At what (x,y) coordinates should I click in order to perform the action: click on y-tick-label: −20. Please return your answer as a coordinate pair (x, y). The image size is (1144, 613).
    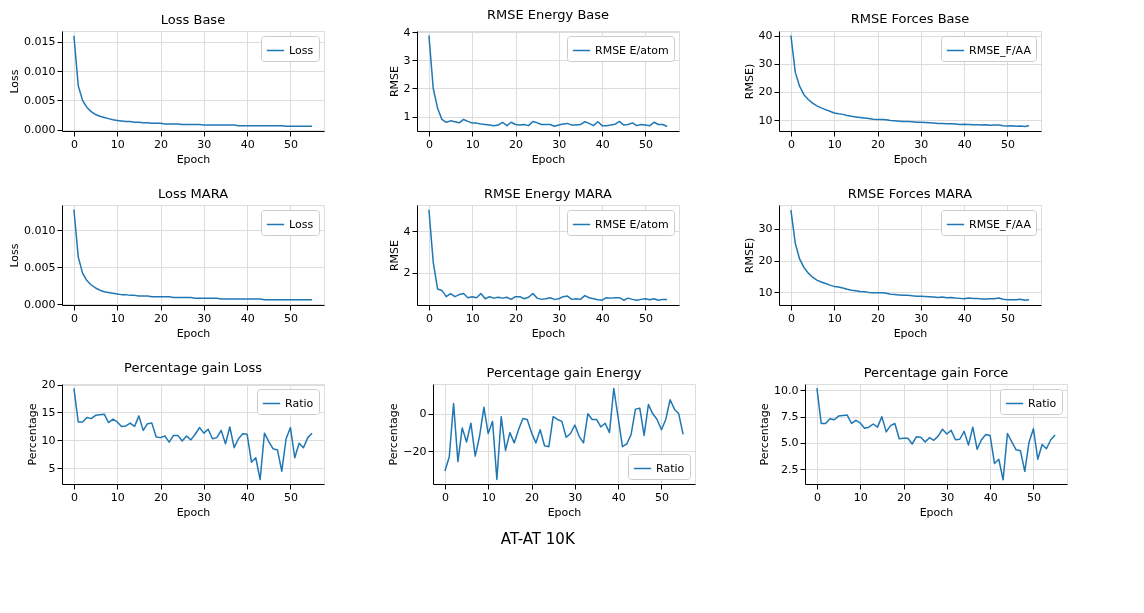
    Looking at the image, I should click on (415, 451).